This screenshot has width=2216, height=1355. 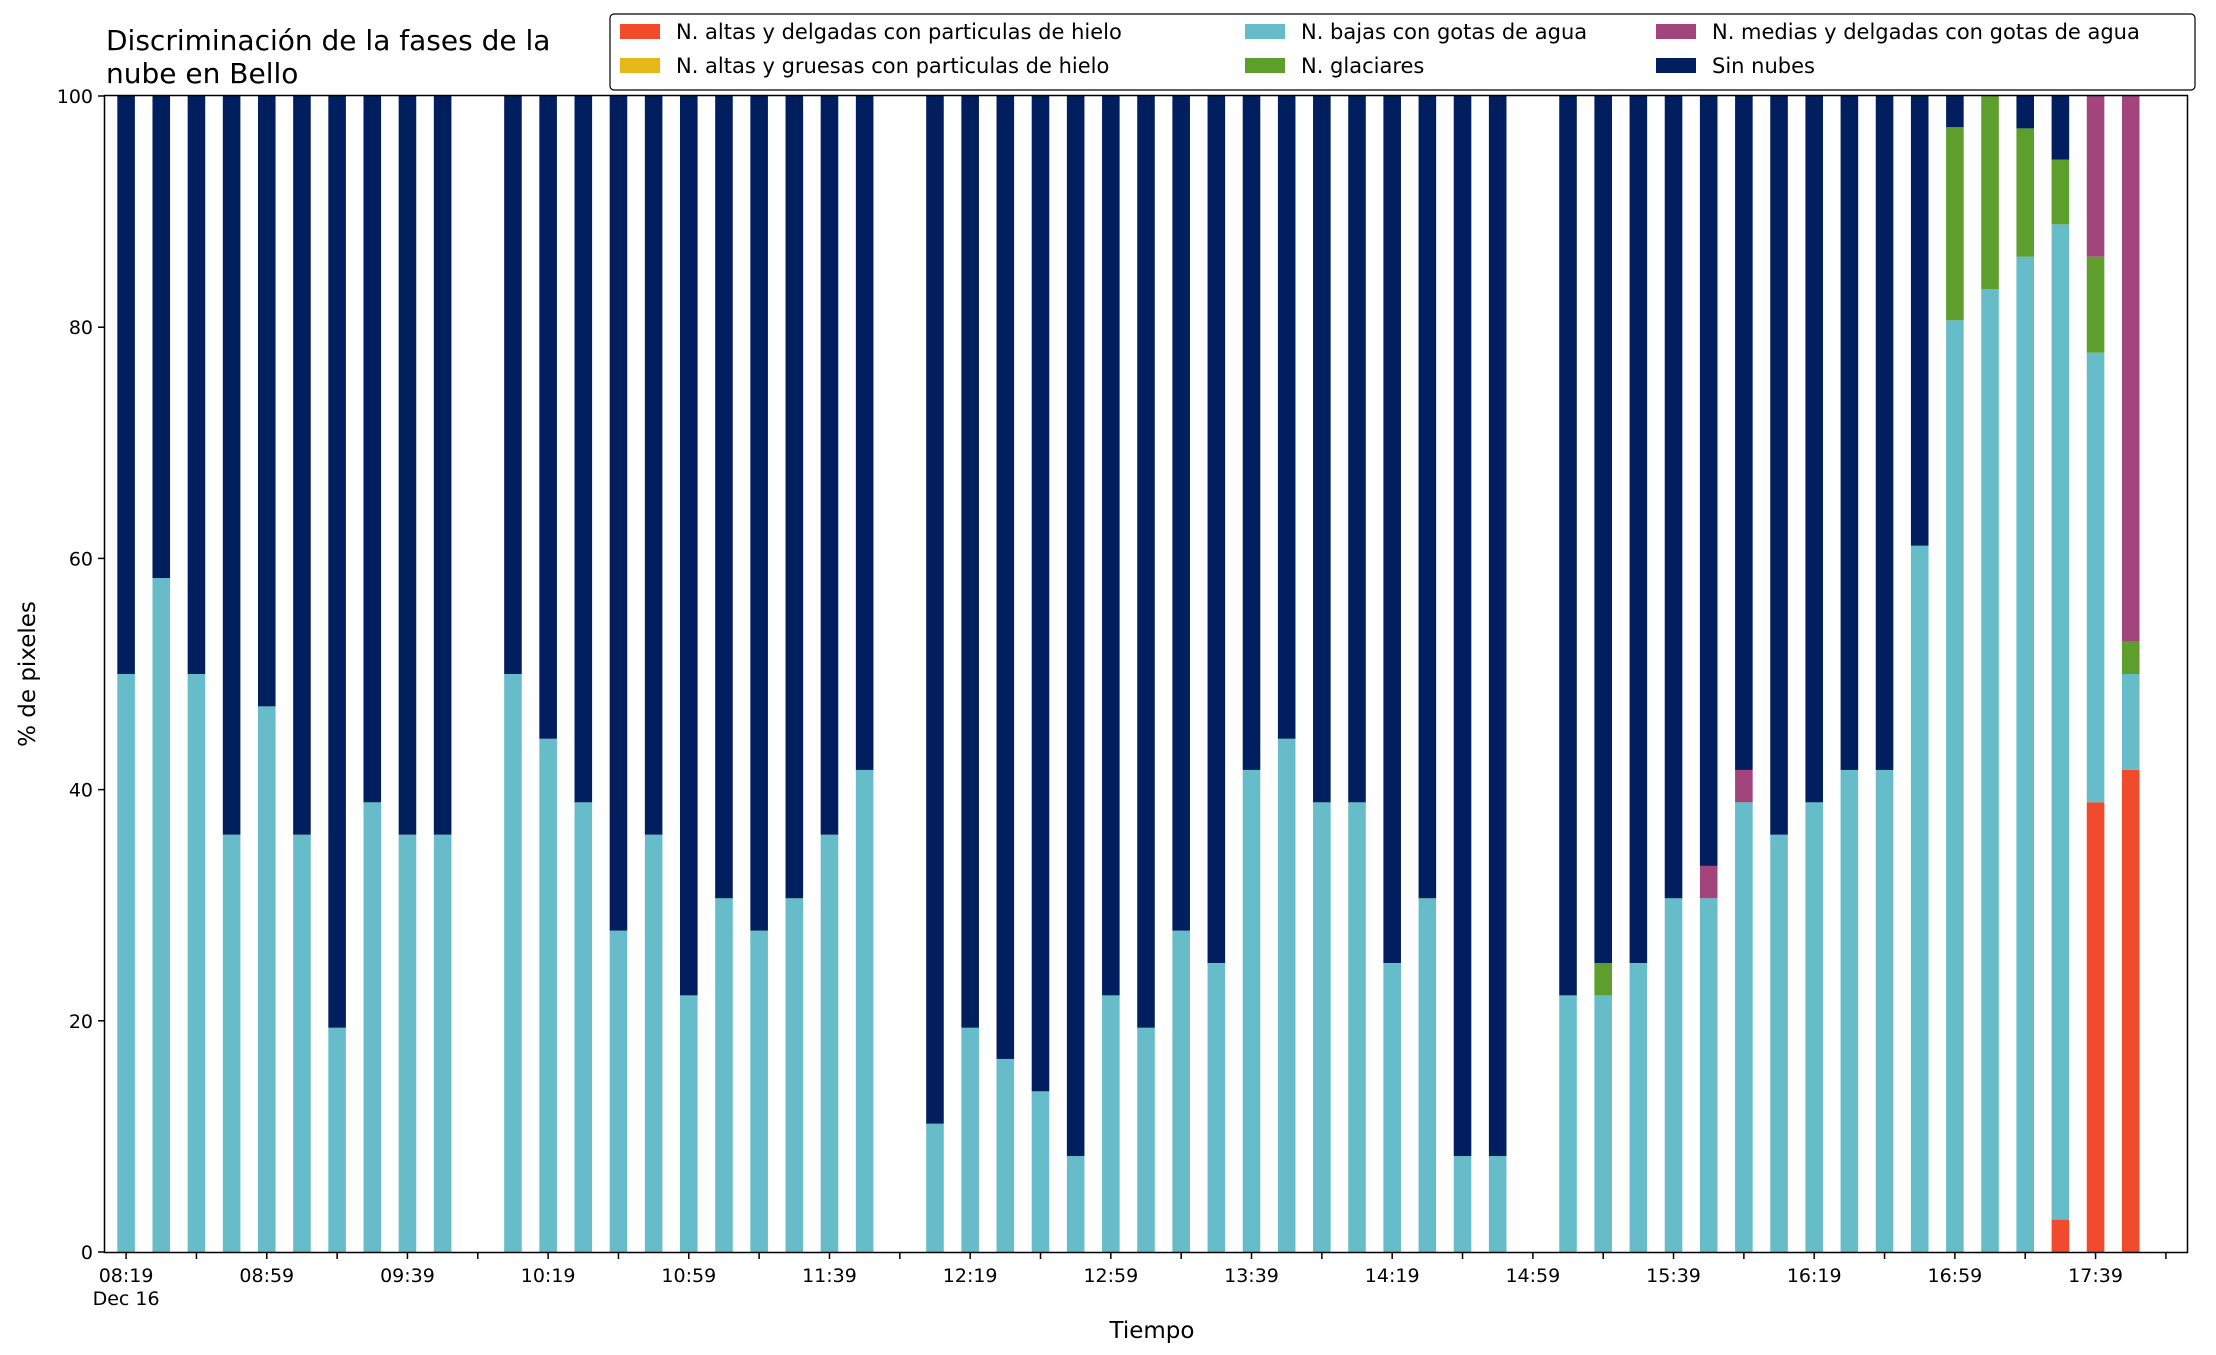 I want to click on y-tick-label: 20, so click(x=81, y=1022).